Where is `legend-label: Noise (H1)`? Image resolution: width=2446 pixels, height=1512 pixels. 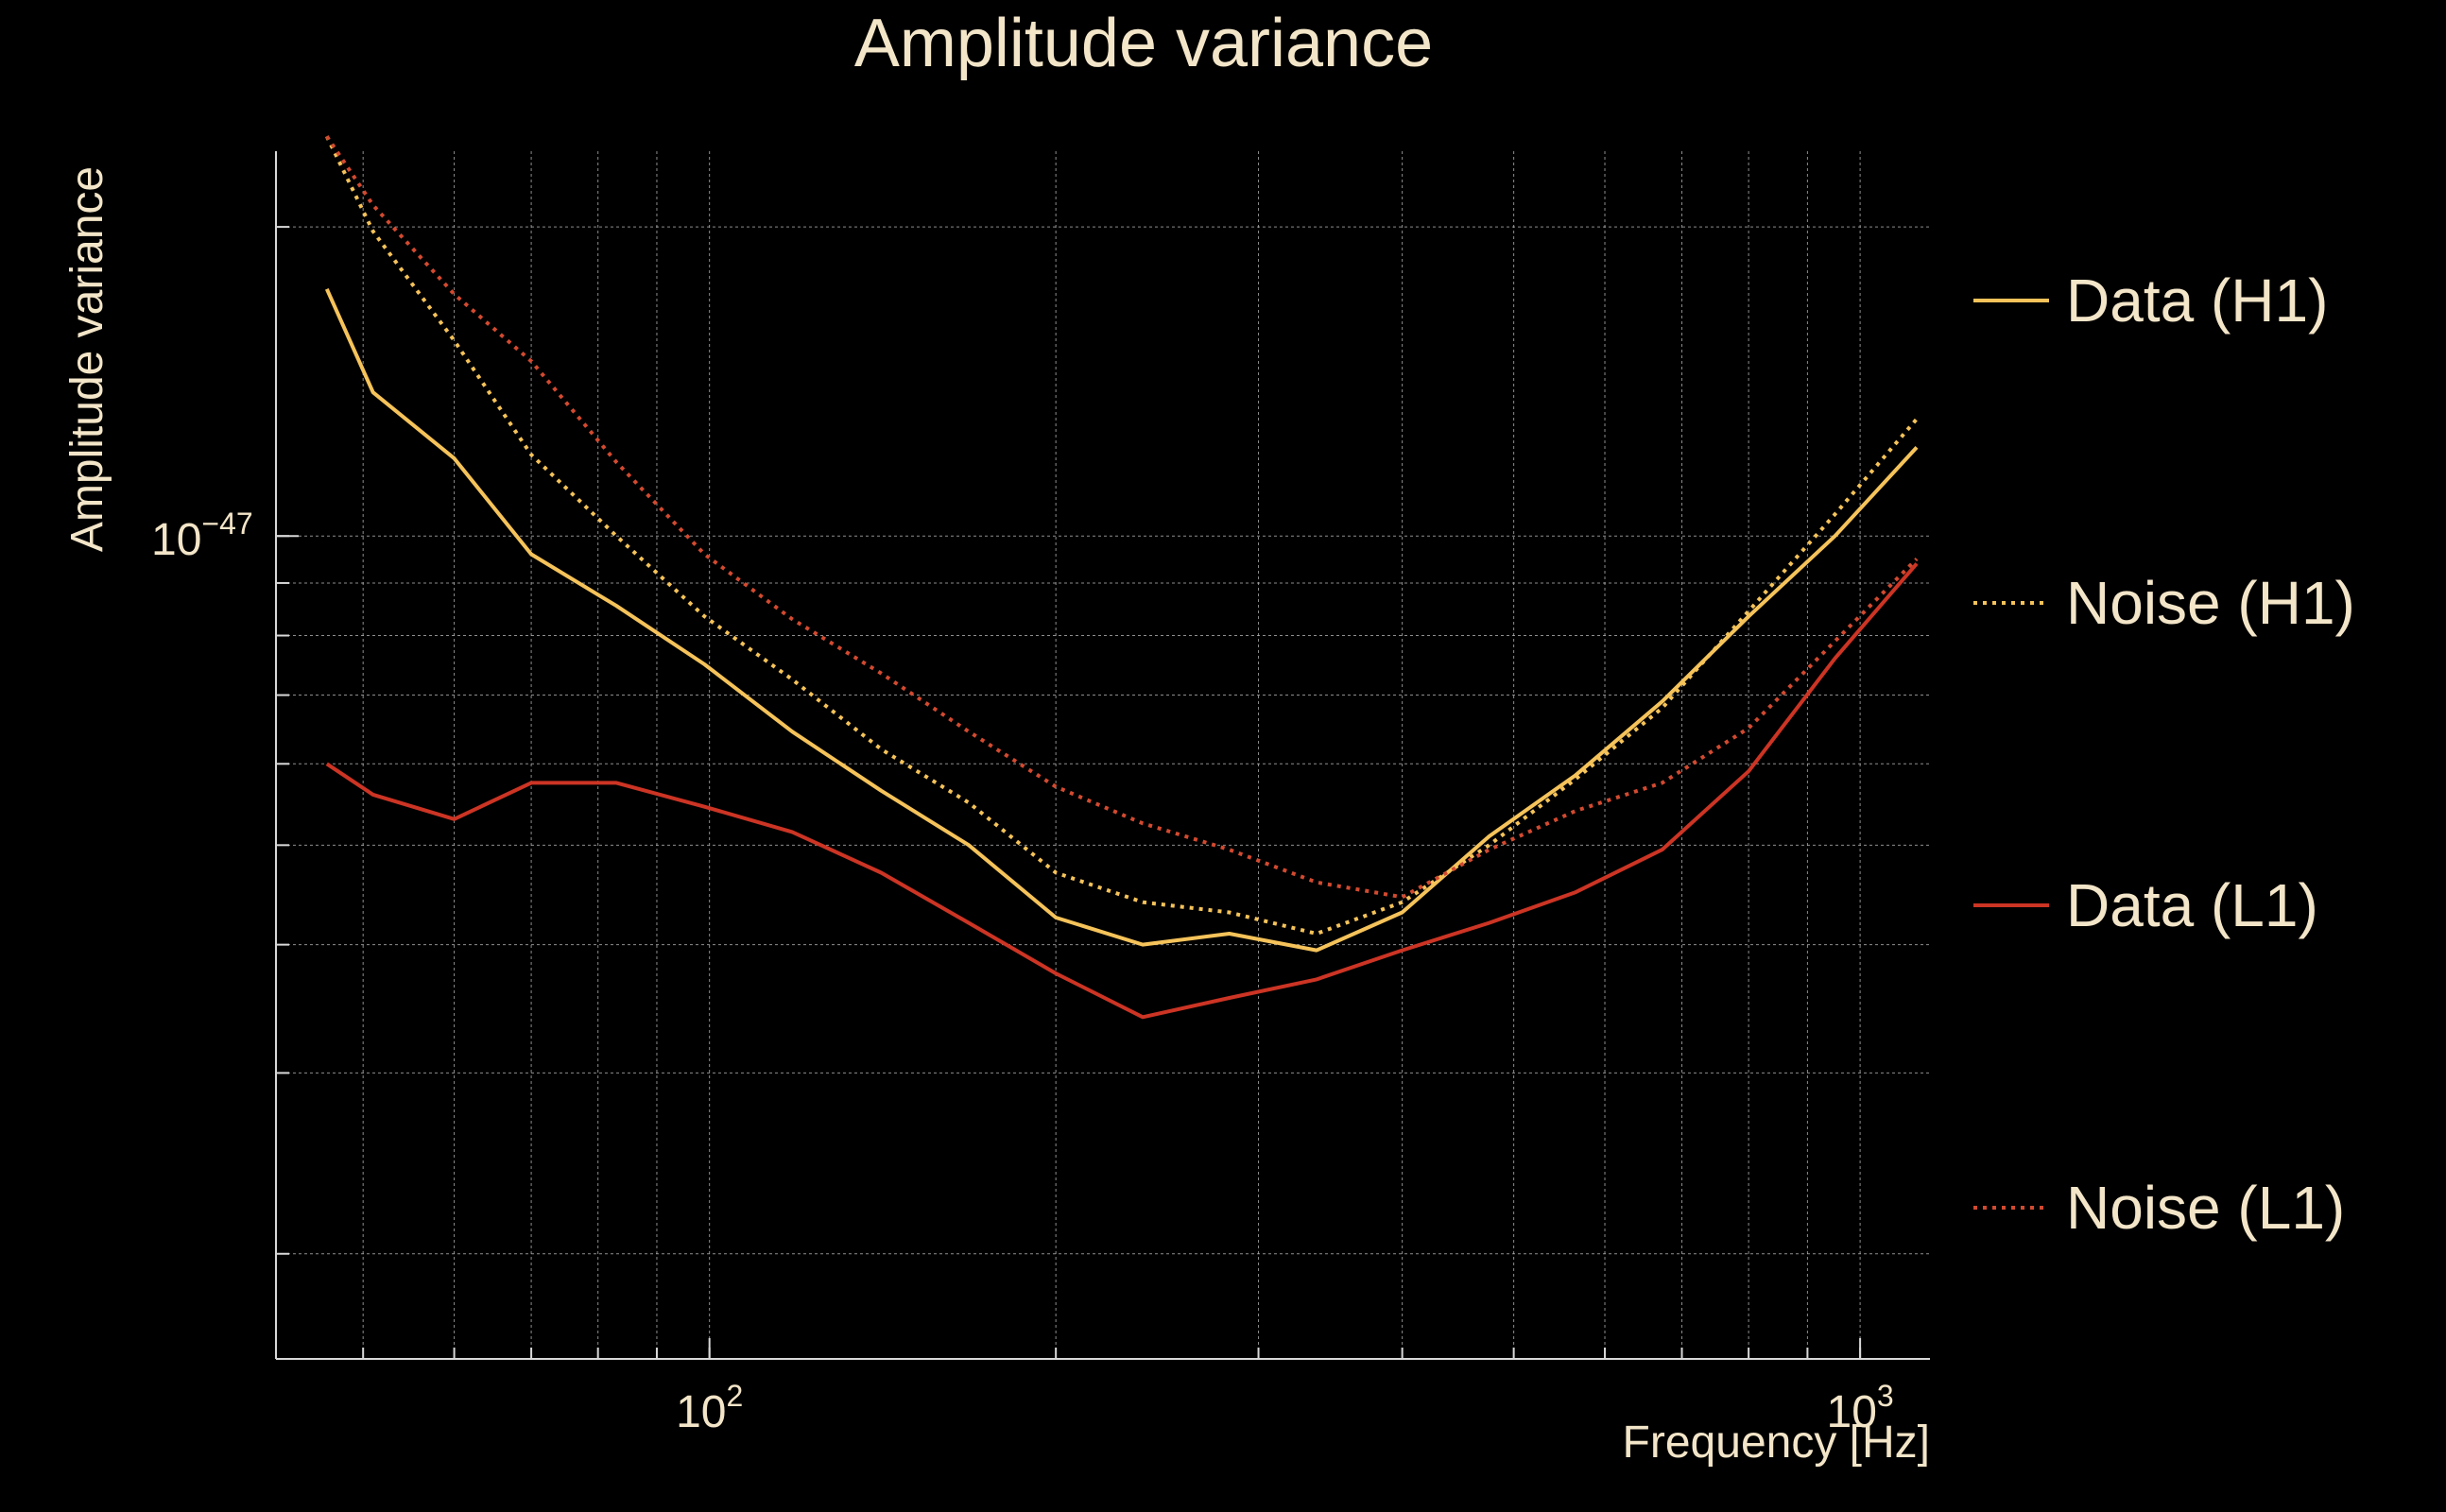
legend-label: Noise (H1) is located at coordinates (2210, 603).